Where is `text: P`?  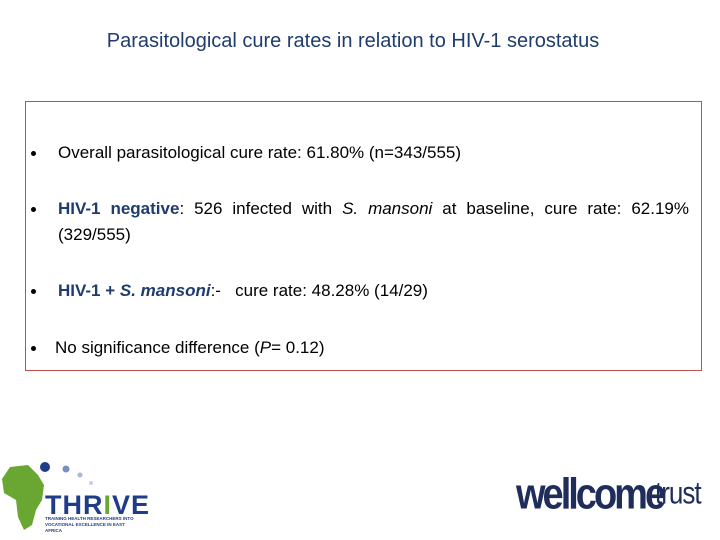 text: P is located at coordinates (265, 347).